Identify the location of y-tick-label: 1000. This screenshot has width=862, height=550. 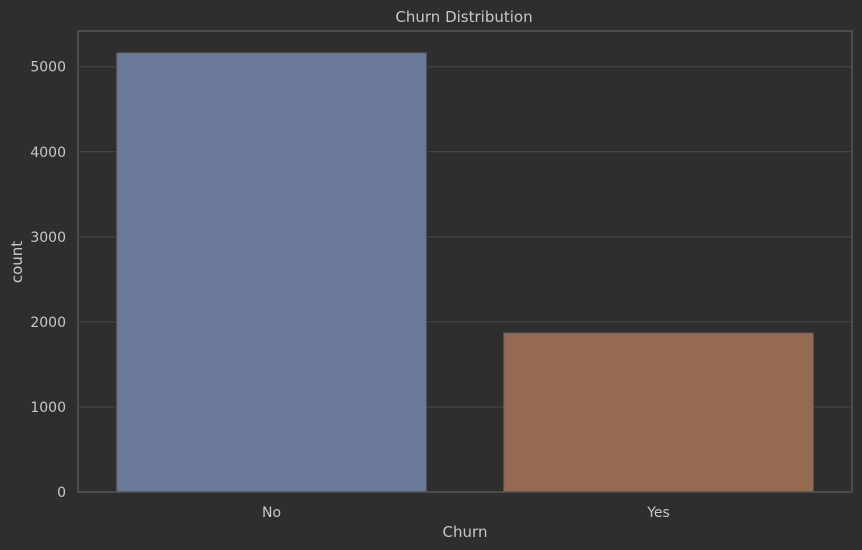
(48, 408).